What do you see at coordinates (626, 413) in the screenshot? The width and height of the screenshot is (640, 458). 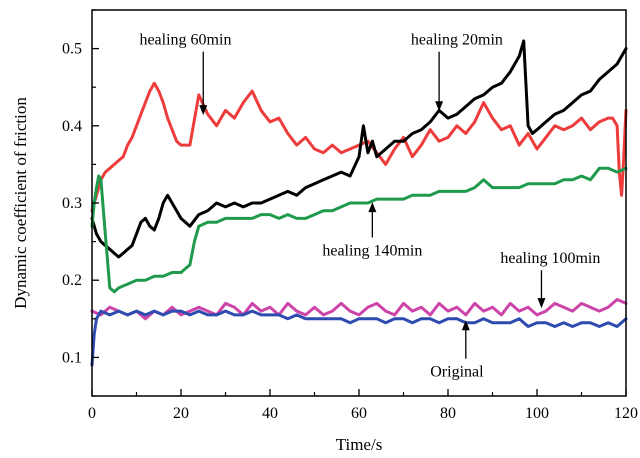 I see `x-tick-label: 120` at bounding box center [626, 413].